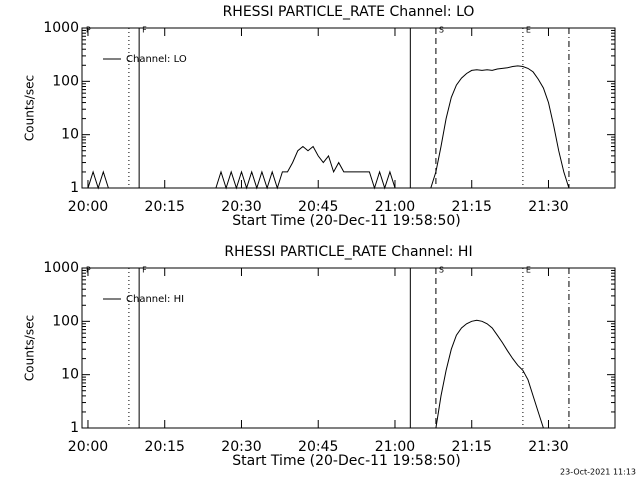  Describe the element at coordinates (156, 59) in the screenshot. I see `legend-label: Channel: LO` at that location.